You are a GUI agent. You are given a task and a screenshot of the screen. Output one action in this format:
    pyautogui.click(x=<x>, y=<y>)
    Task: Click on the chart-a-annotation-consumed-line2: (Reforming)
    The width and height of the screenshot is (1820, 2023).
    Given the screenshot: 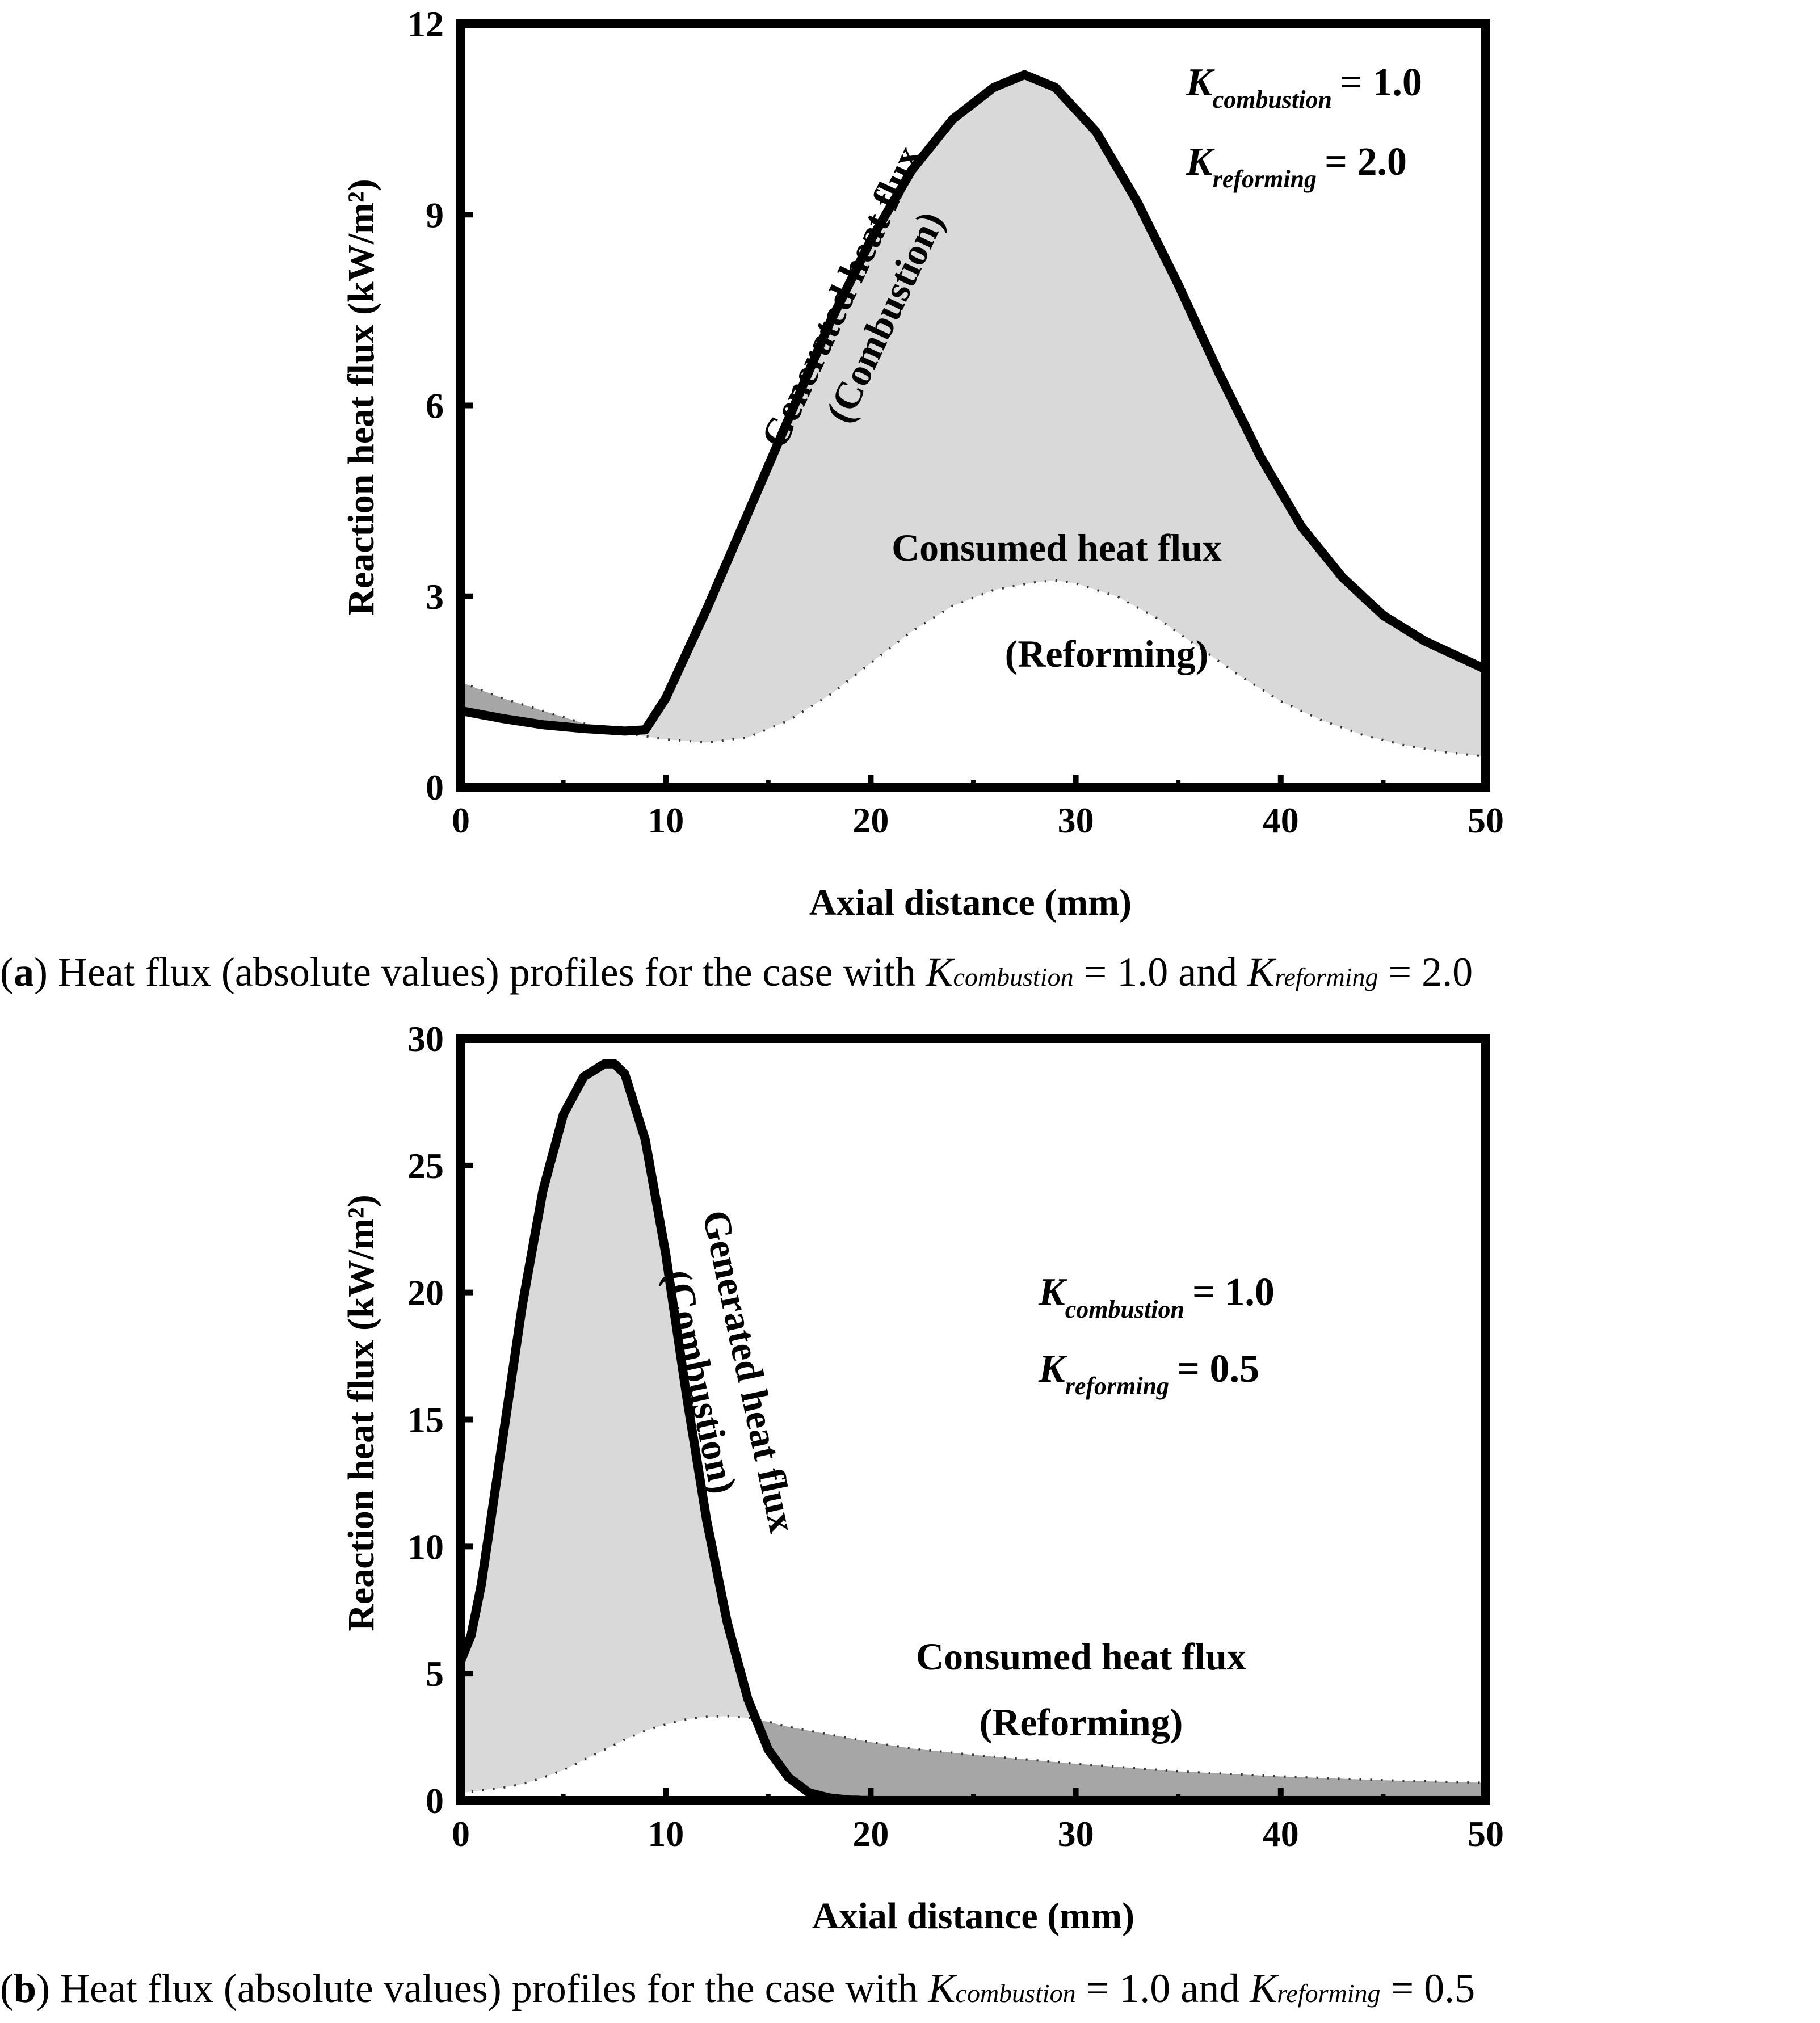 What is the action you would take?
    pyautogui.click(x=1107, y=653)
    